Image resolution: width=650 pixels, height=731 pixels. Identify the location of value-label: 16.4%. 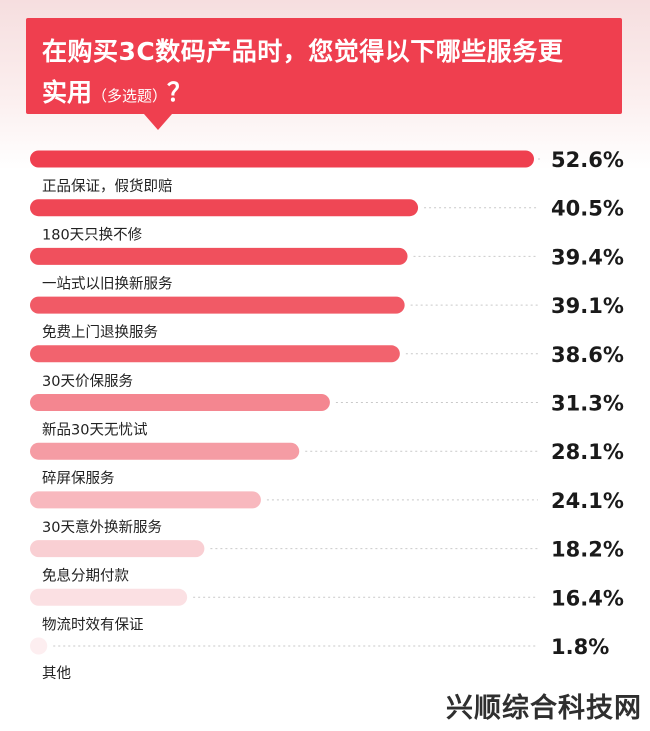
(587, 598).